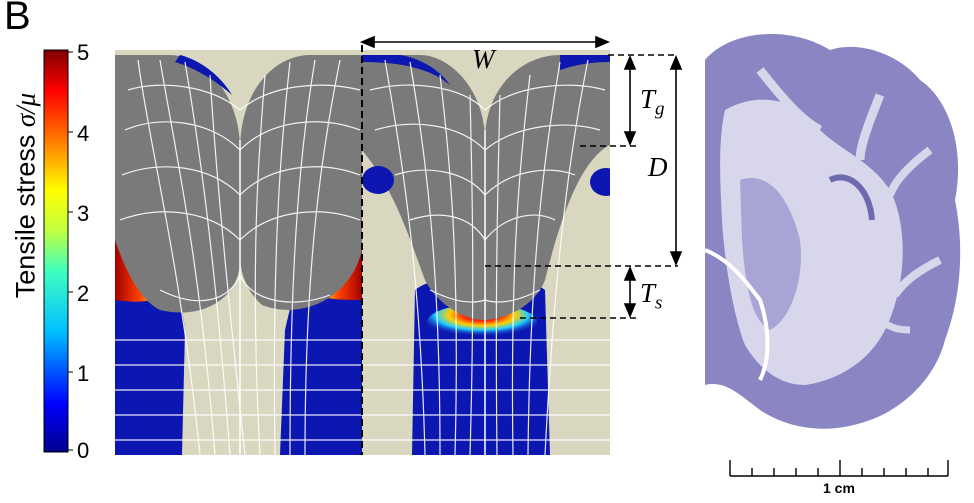 The height and width of the screenshot is (503, 974). I want to click on colorbar-gradient, so click(56, 251).